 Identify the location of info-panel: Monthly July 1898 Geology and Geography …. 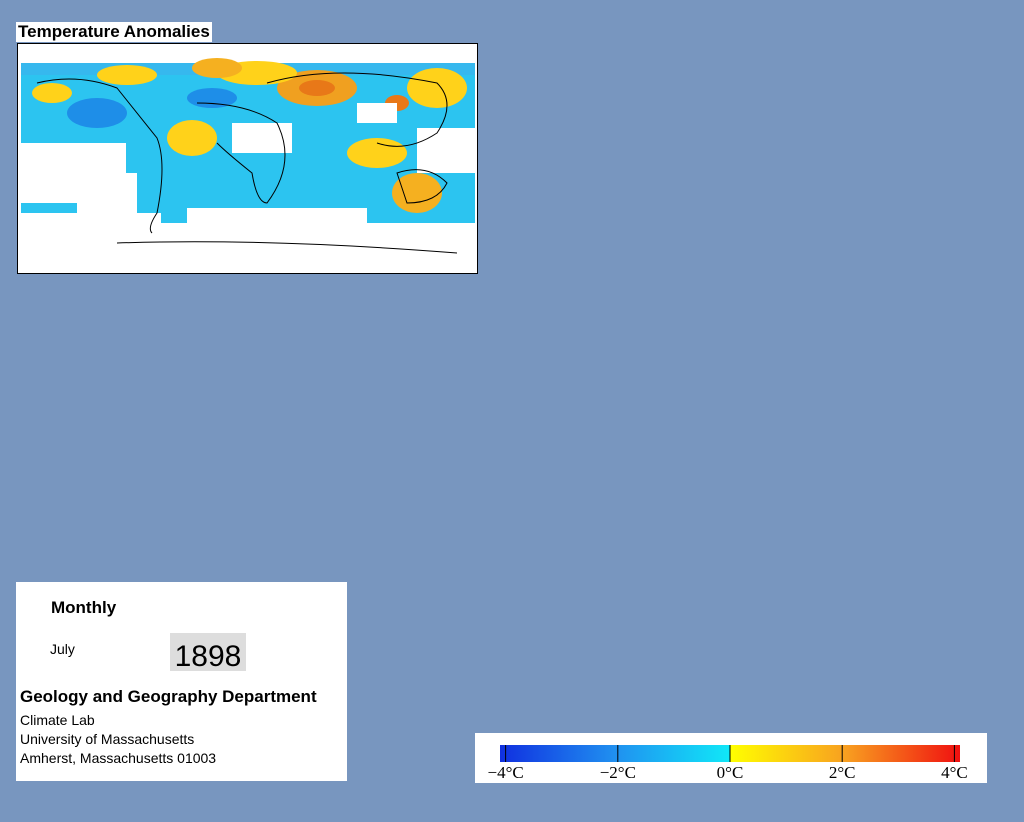
(181, 681).